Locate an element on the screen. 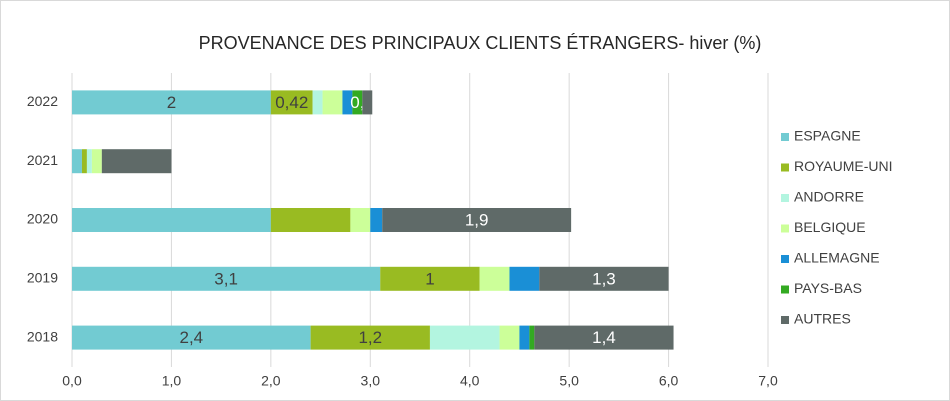 The height and width of the screenshot is (401, 950). value-label: 2,4 is located at coordinates (191, 337).